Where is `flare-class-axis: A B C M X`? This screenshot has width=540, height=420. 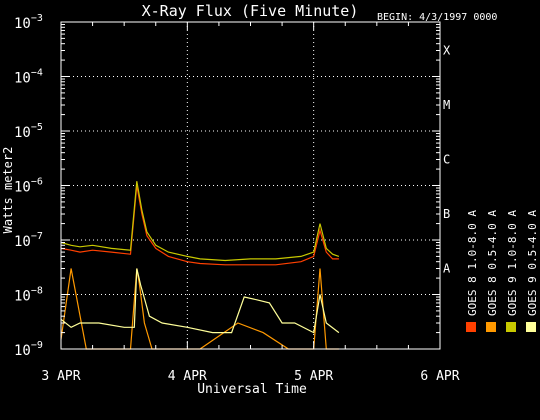
flare-class-axis: A B C M X is located at coordinates (447, 159).